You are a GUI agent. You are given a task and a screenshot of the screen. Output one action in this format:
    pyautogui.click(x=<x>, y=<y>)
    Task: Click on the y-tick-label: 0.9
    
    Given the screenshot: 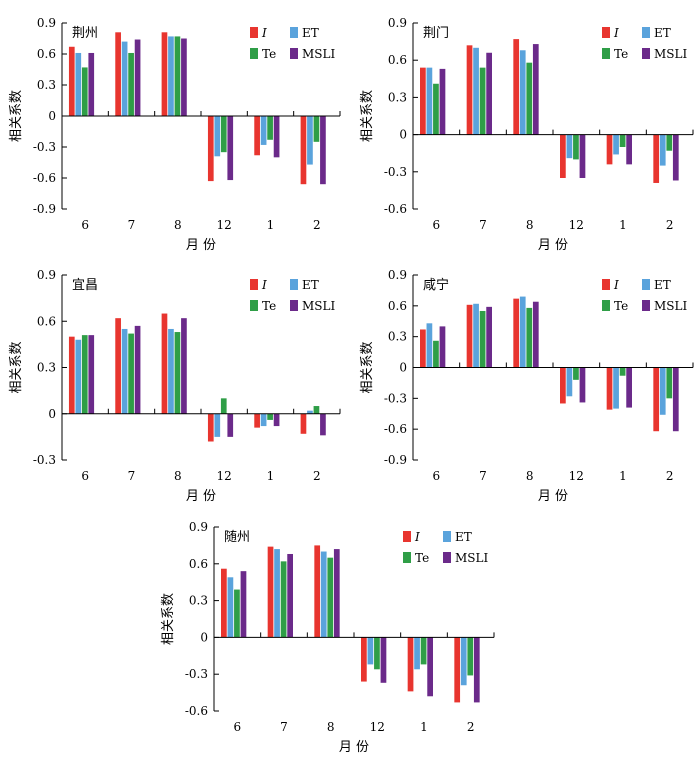 What is the action you would take?
    pyautogui.click(x=397, y=23)
    